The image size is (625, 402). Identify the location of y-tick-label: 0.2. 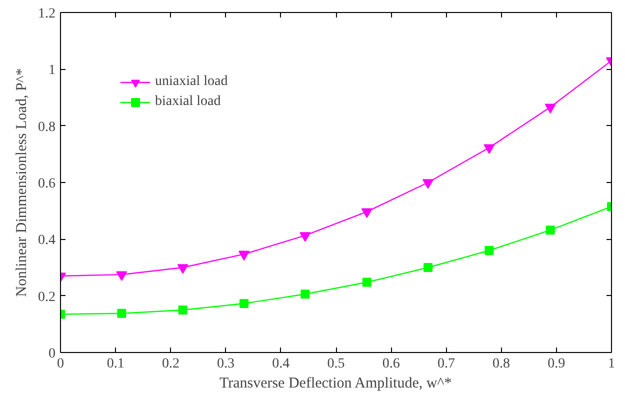
(47, 297).